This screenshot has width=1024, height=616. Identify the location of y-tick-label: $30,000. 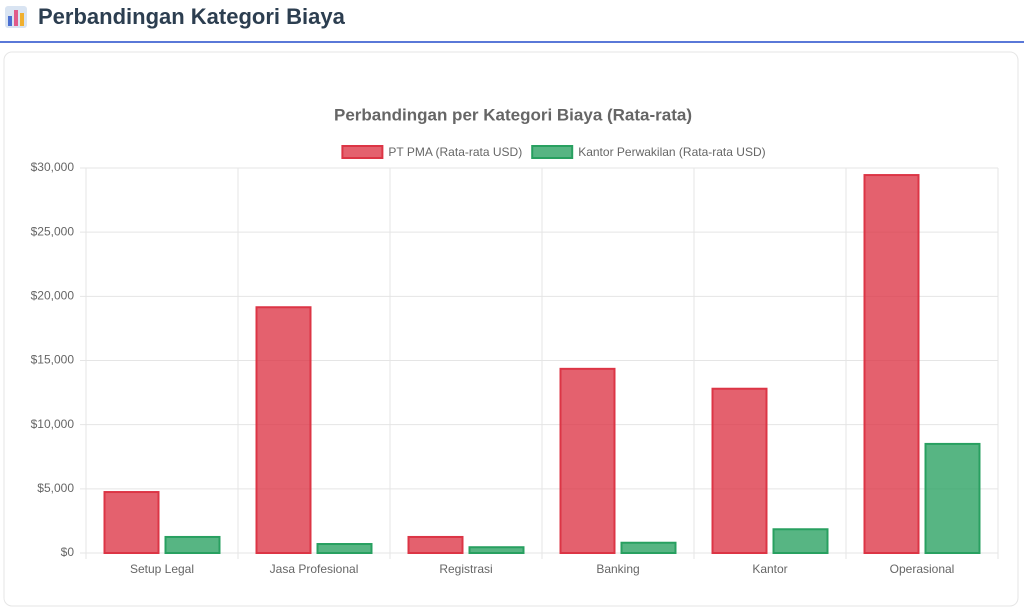
(53, 167).